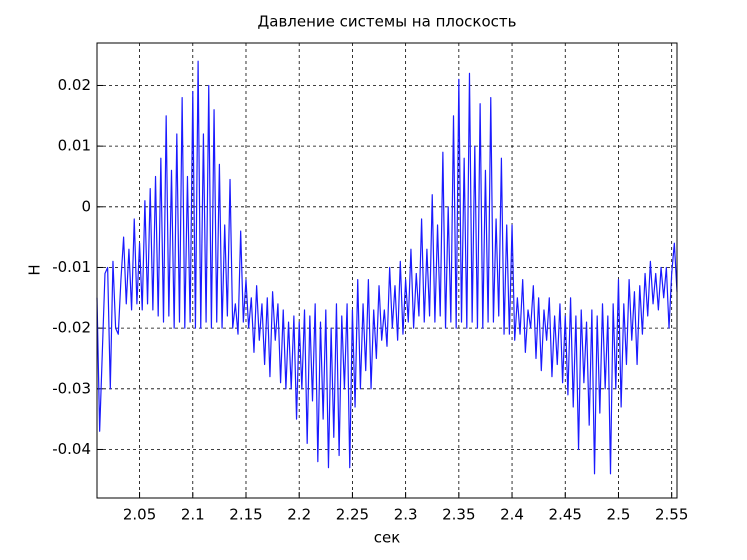 This screenshot has width=747, height=560. Describe the element at coordinates (458, 515) in the screenshot. I see `x-tick-label: 2.35` at that location.